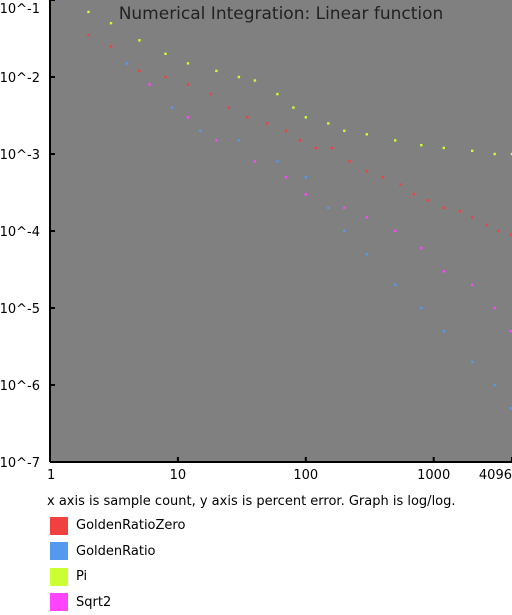 The height and width of the screenshot is (615, 512). I want to click on legend-label: Sqrt2, so click(93, 602).